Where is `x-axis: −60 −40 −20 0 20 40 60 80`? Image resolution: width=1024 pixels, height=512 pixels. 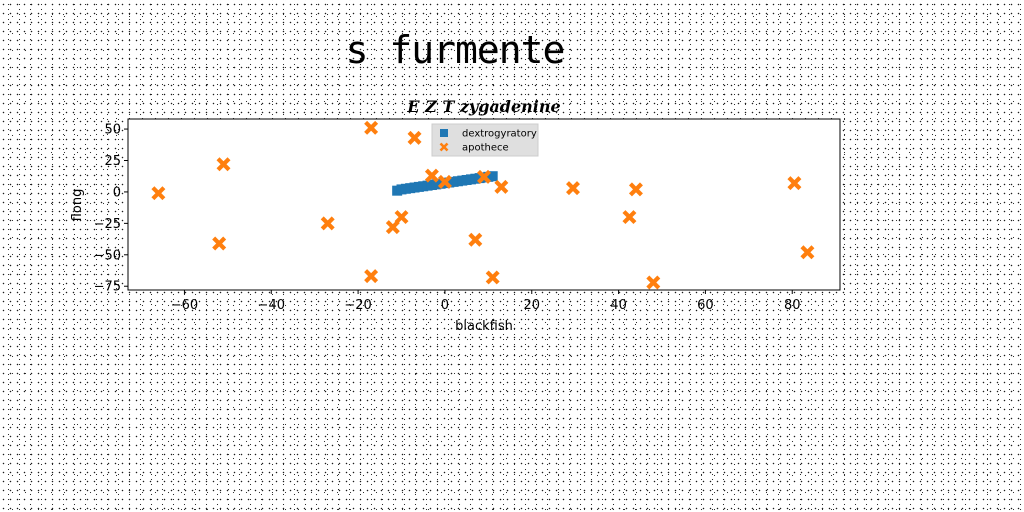
x-axis: −60 −40 −20 0 20 40 60 80 is located at coordinates (486, 301).